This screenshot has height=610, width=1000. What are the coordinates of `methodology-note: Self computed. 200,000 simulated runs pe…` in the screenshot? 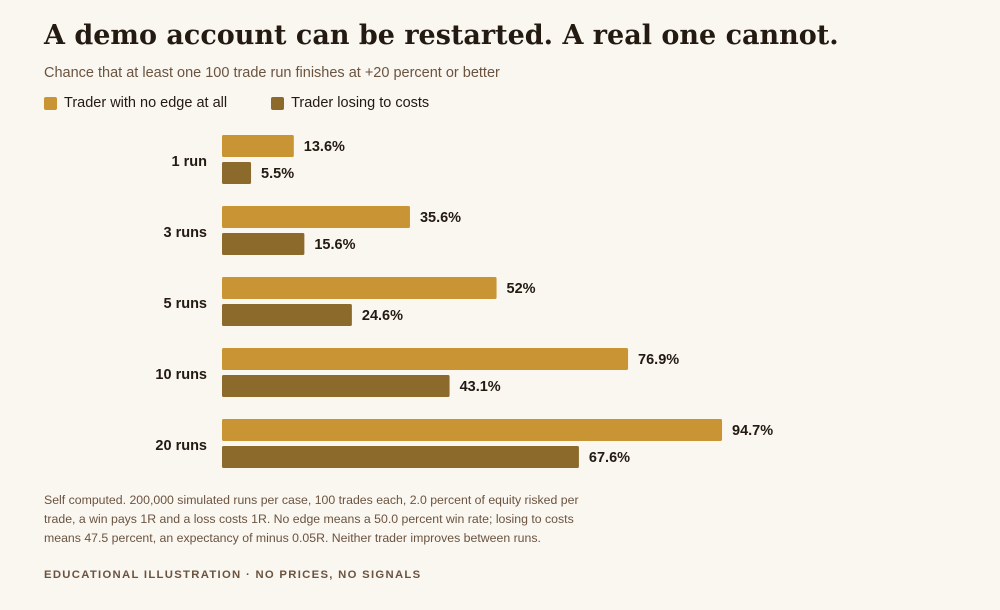 It's located at (311, 519).